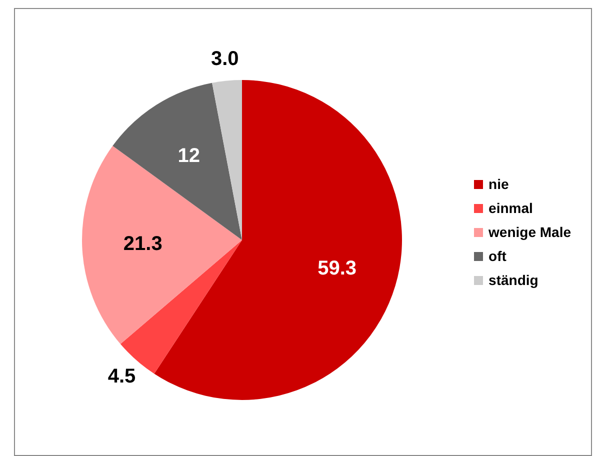  Describe the element at coordinates (337, 268) in the screenshot. I see `data-label: 59.3` at that location.